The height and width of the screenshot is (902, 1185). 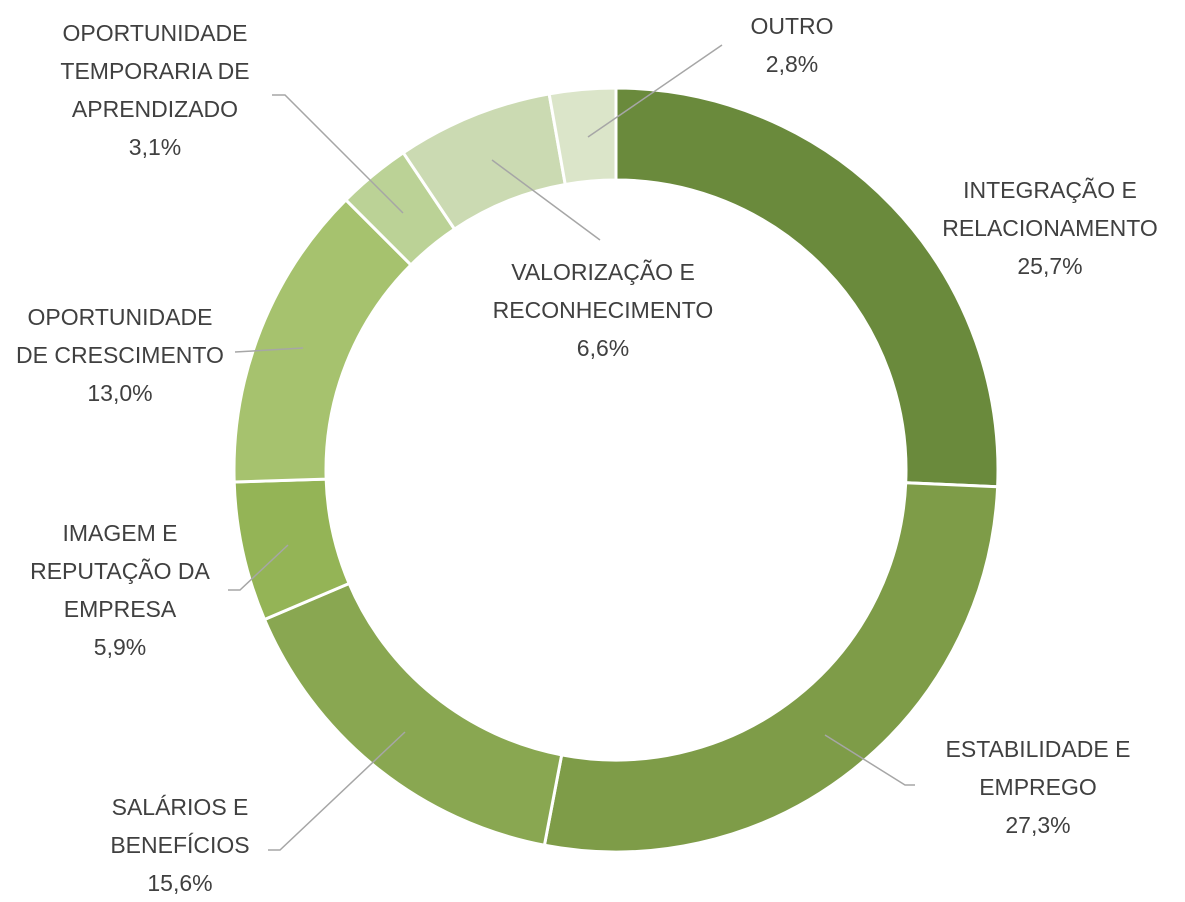 I want to click on data-label: INTEGRAÇÃO E RELACIONAMENTO 25,7%, so click(x=1050, y=228).